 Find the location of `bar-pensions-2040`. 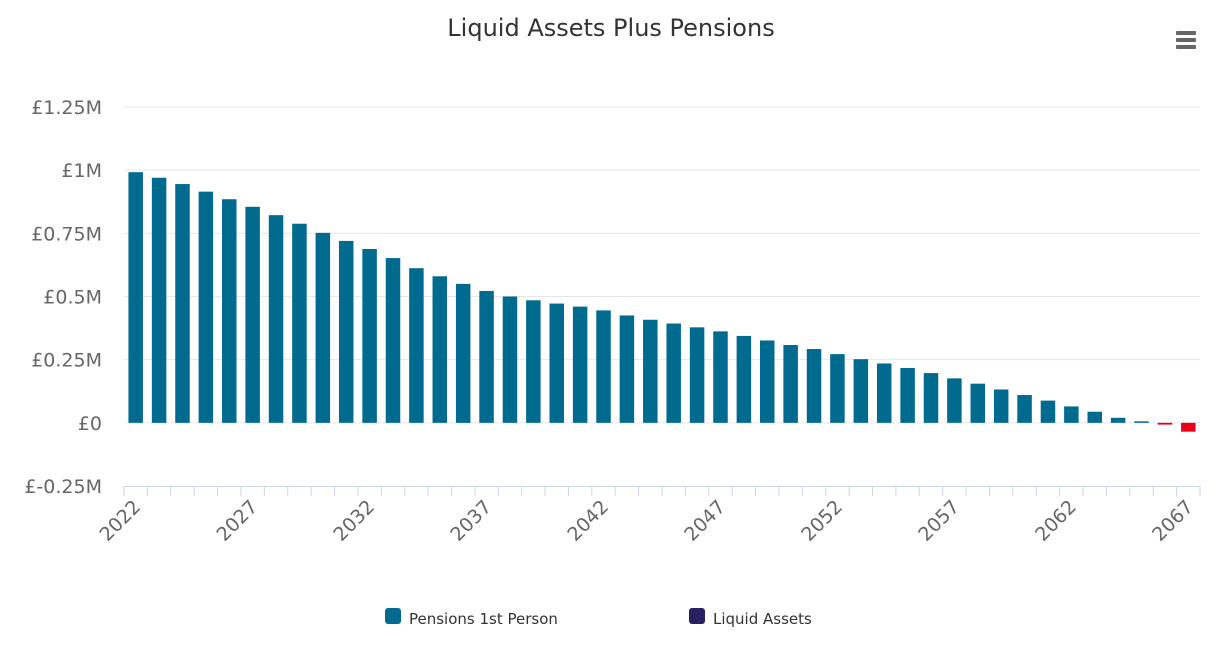

bar-pensions-2040 is located at coordinates (556, 363).